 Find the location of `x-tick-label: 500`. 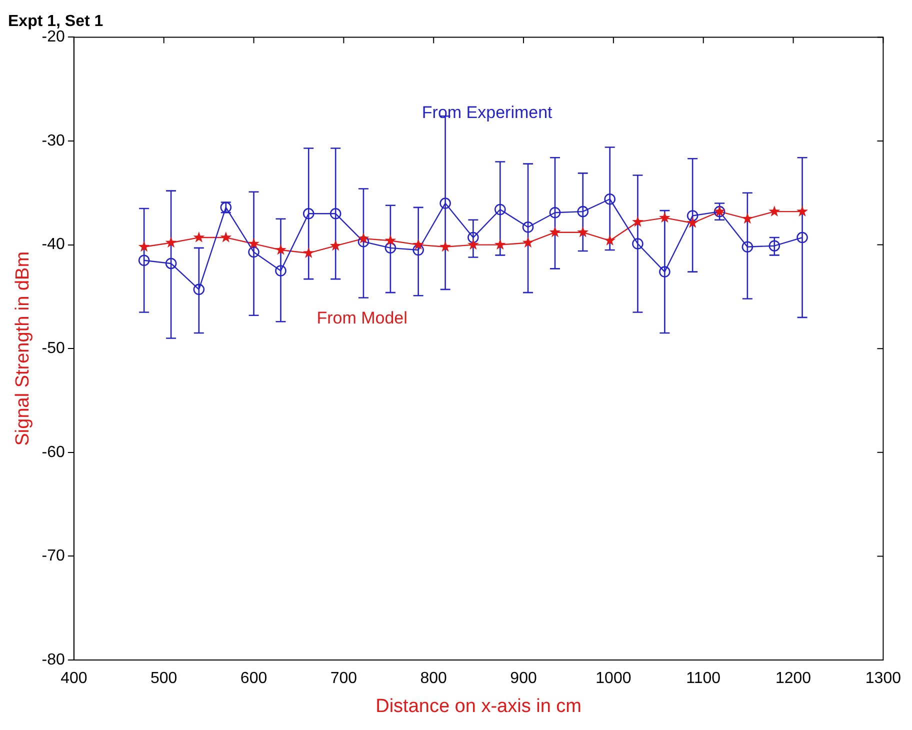

x-tick-label: 500 is located at coordinates (164, 679).